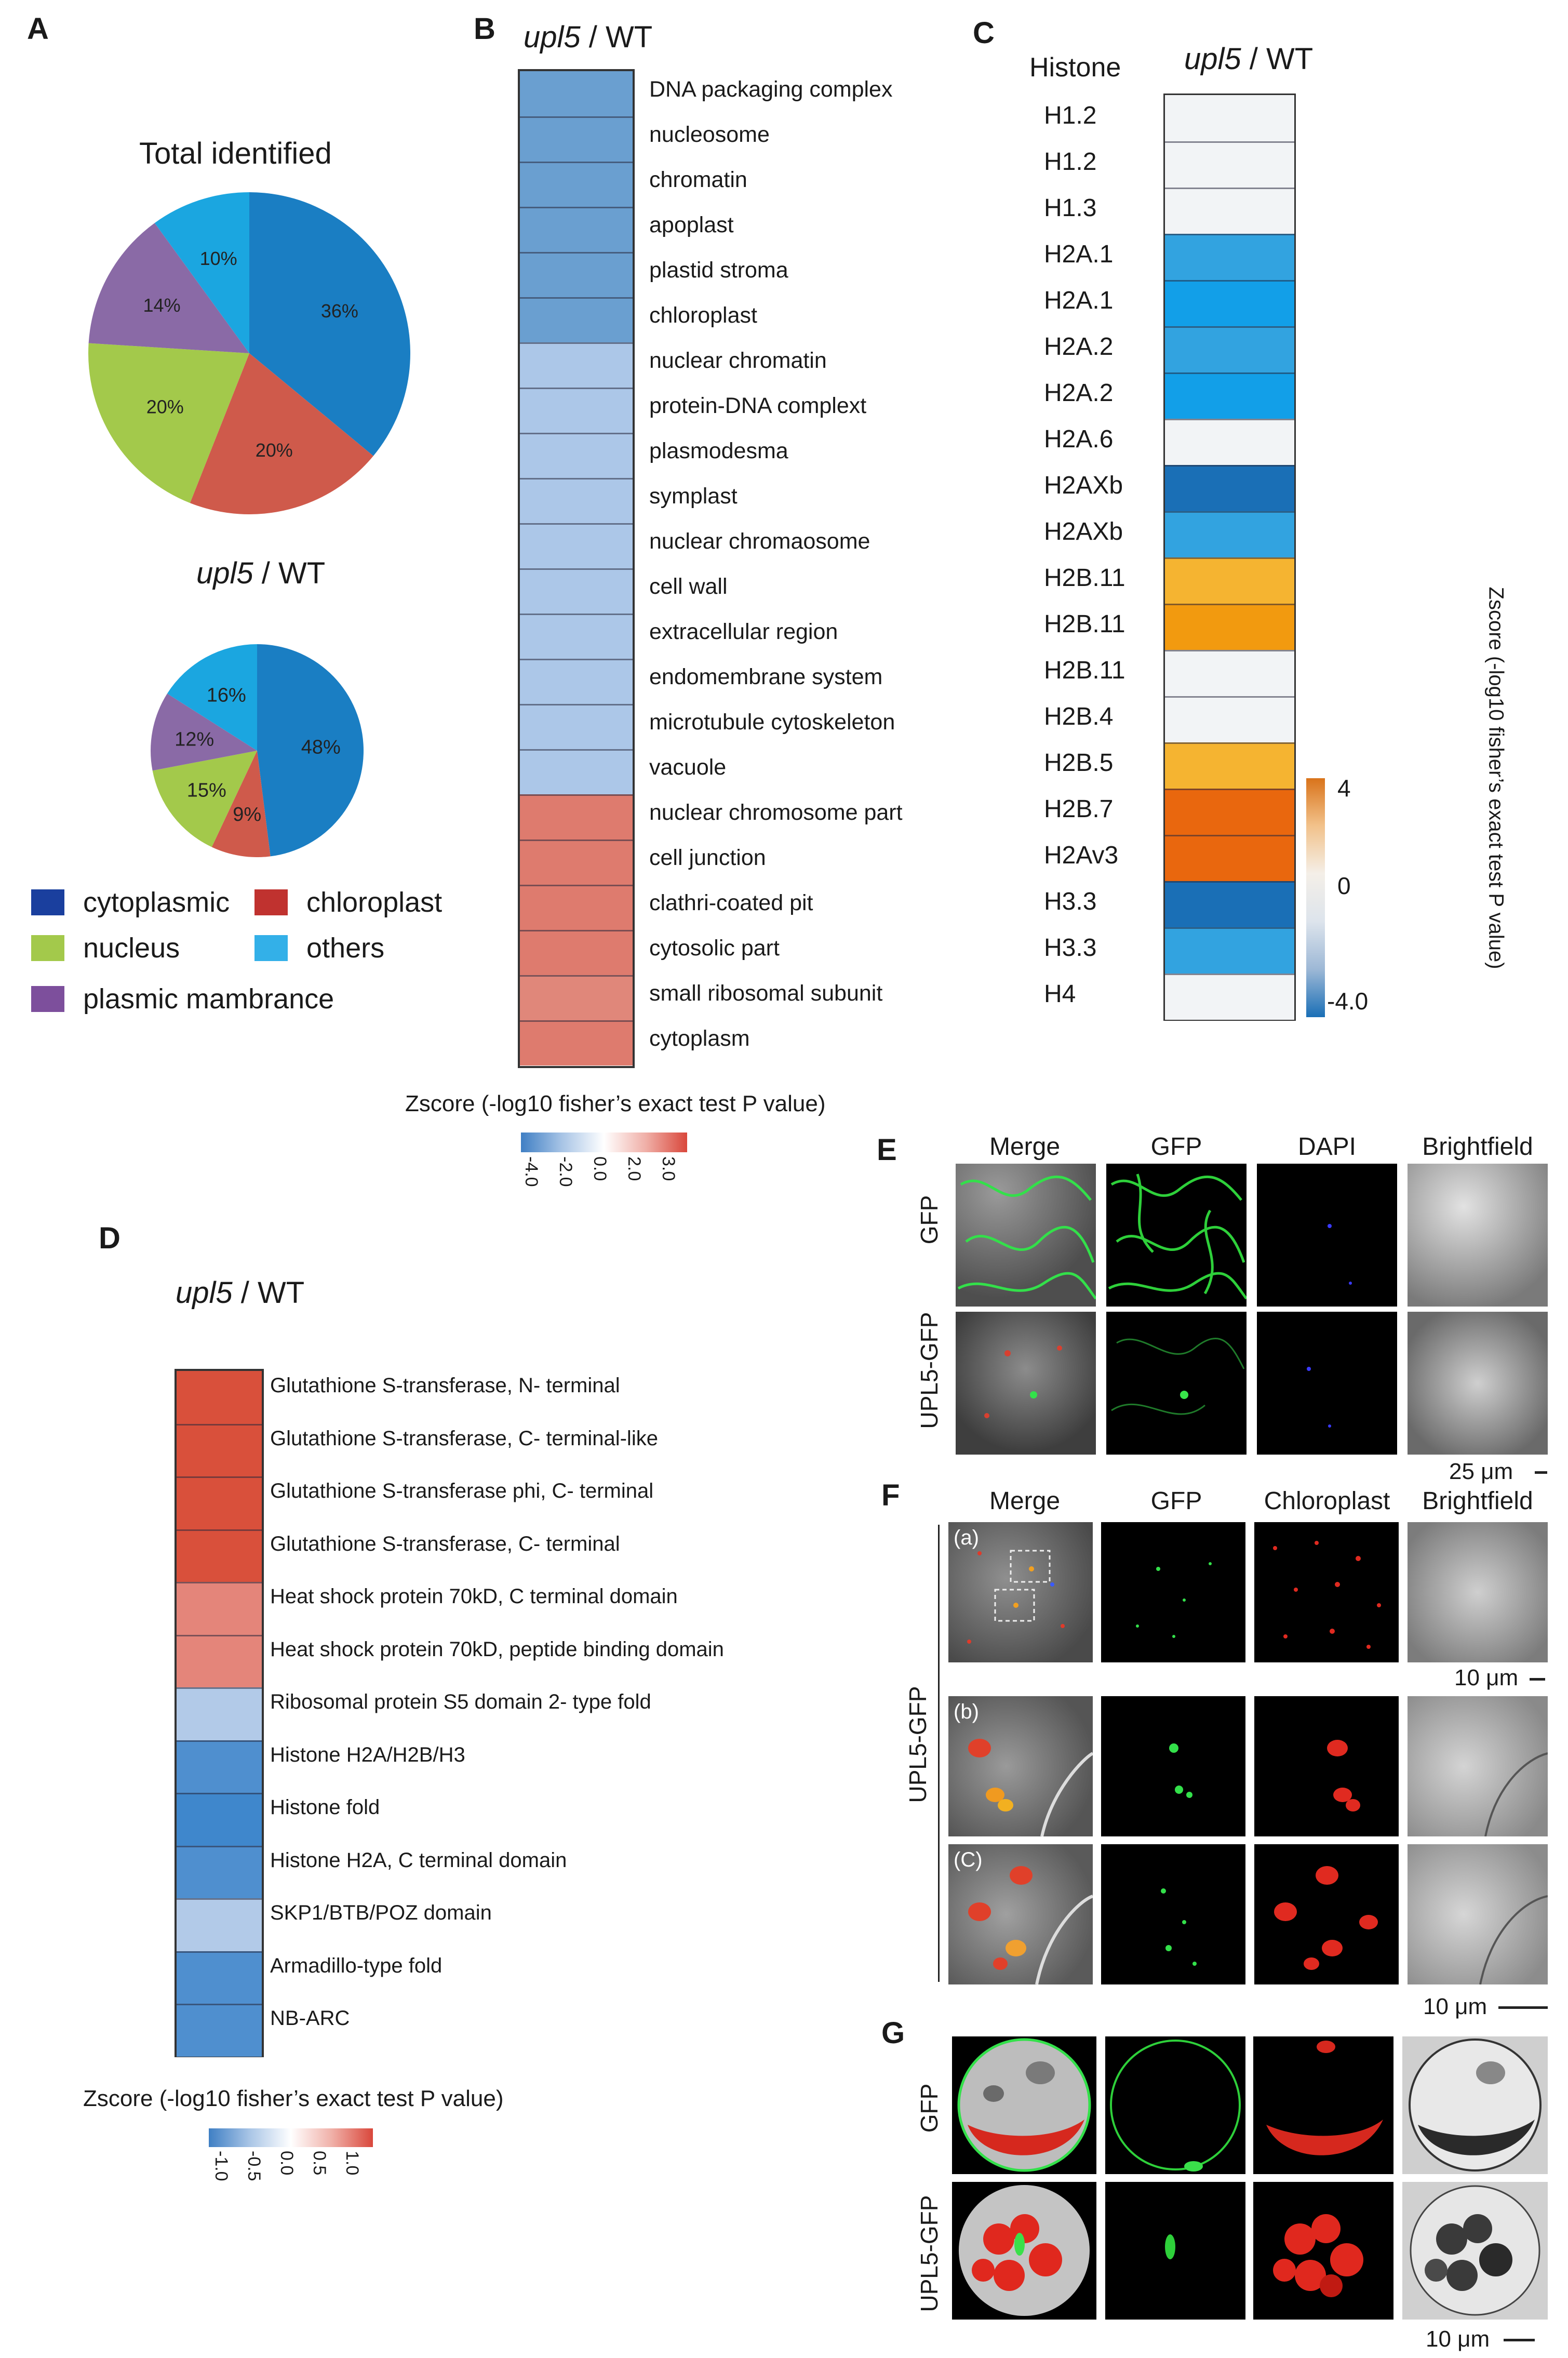 Image resolution: width=1568 pixels, height=2358 pixels. Describe the element at coordinates (531, 1172) in the screenshot. I see `scale-tick: -4.0` at that location.